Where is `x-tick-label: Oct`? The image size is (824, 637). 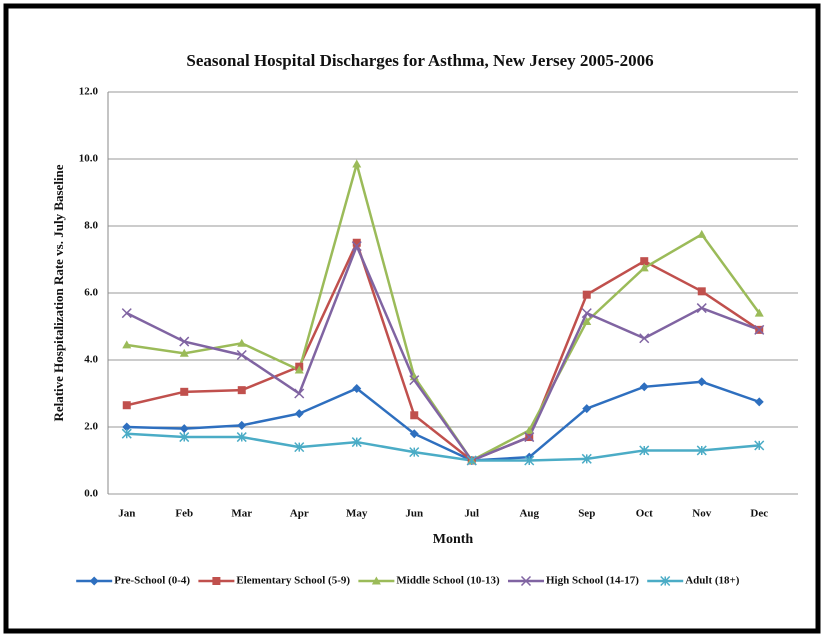 x-tick-label: Oct is located at coordinates (644, 514).